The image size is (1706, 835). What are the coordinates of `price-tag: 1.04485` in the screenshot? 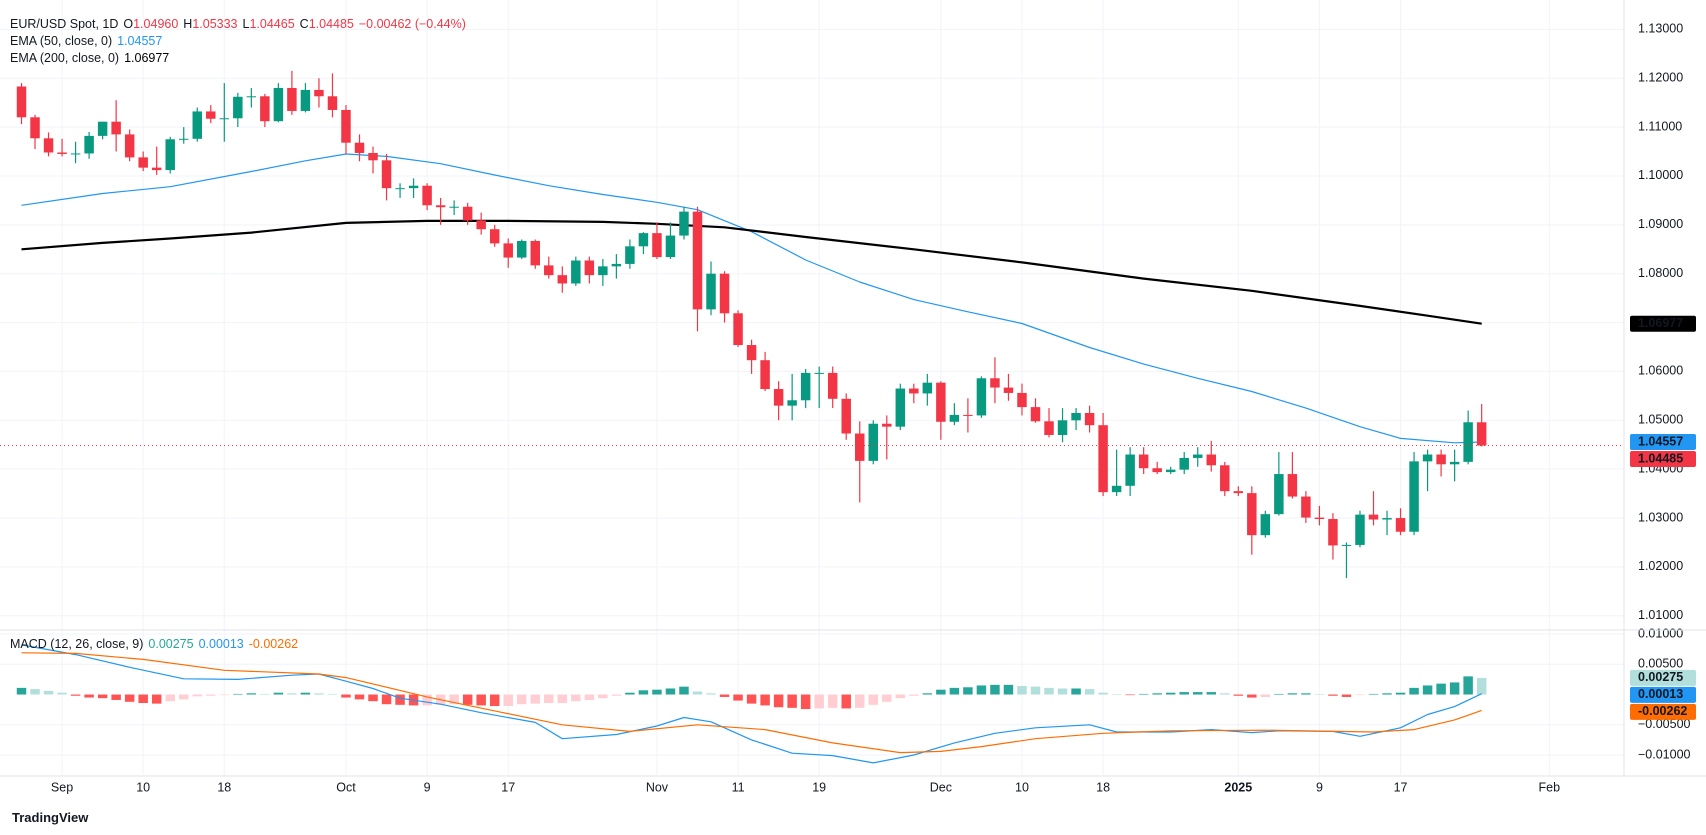 It's located at (1663, 458).